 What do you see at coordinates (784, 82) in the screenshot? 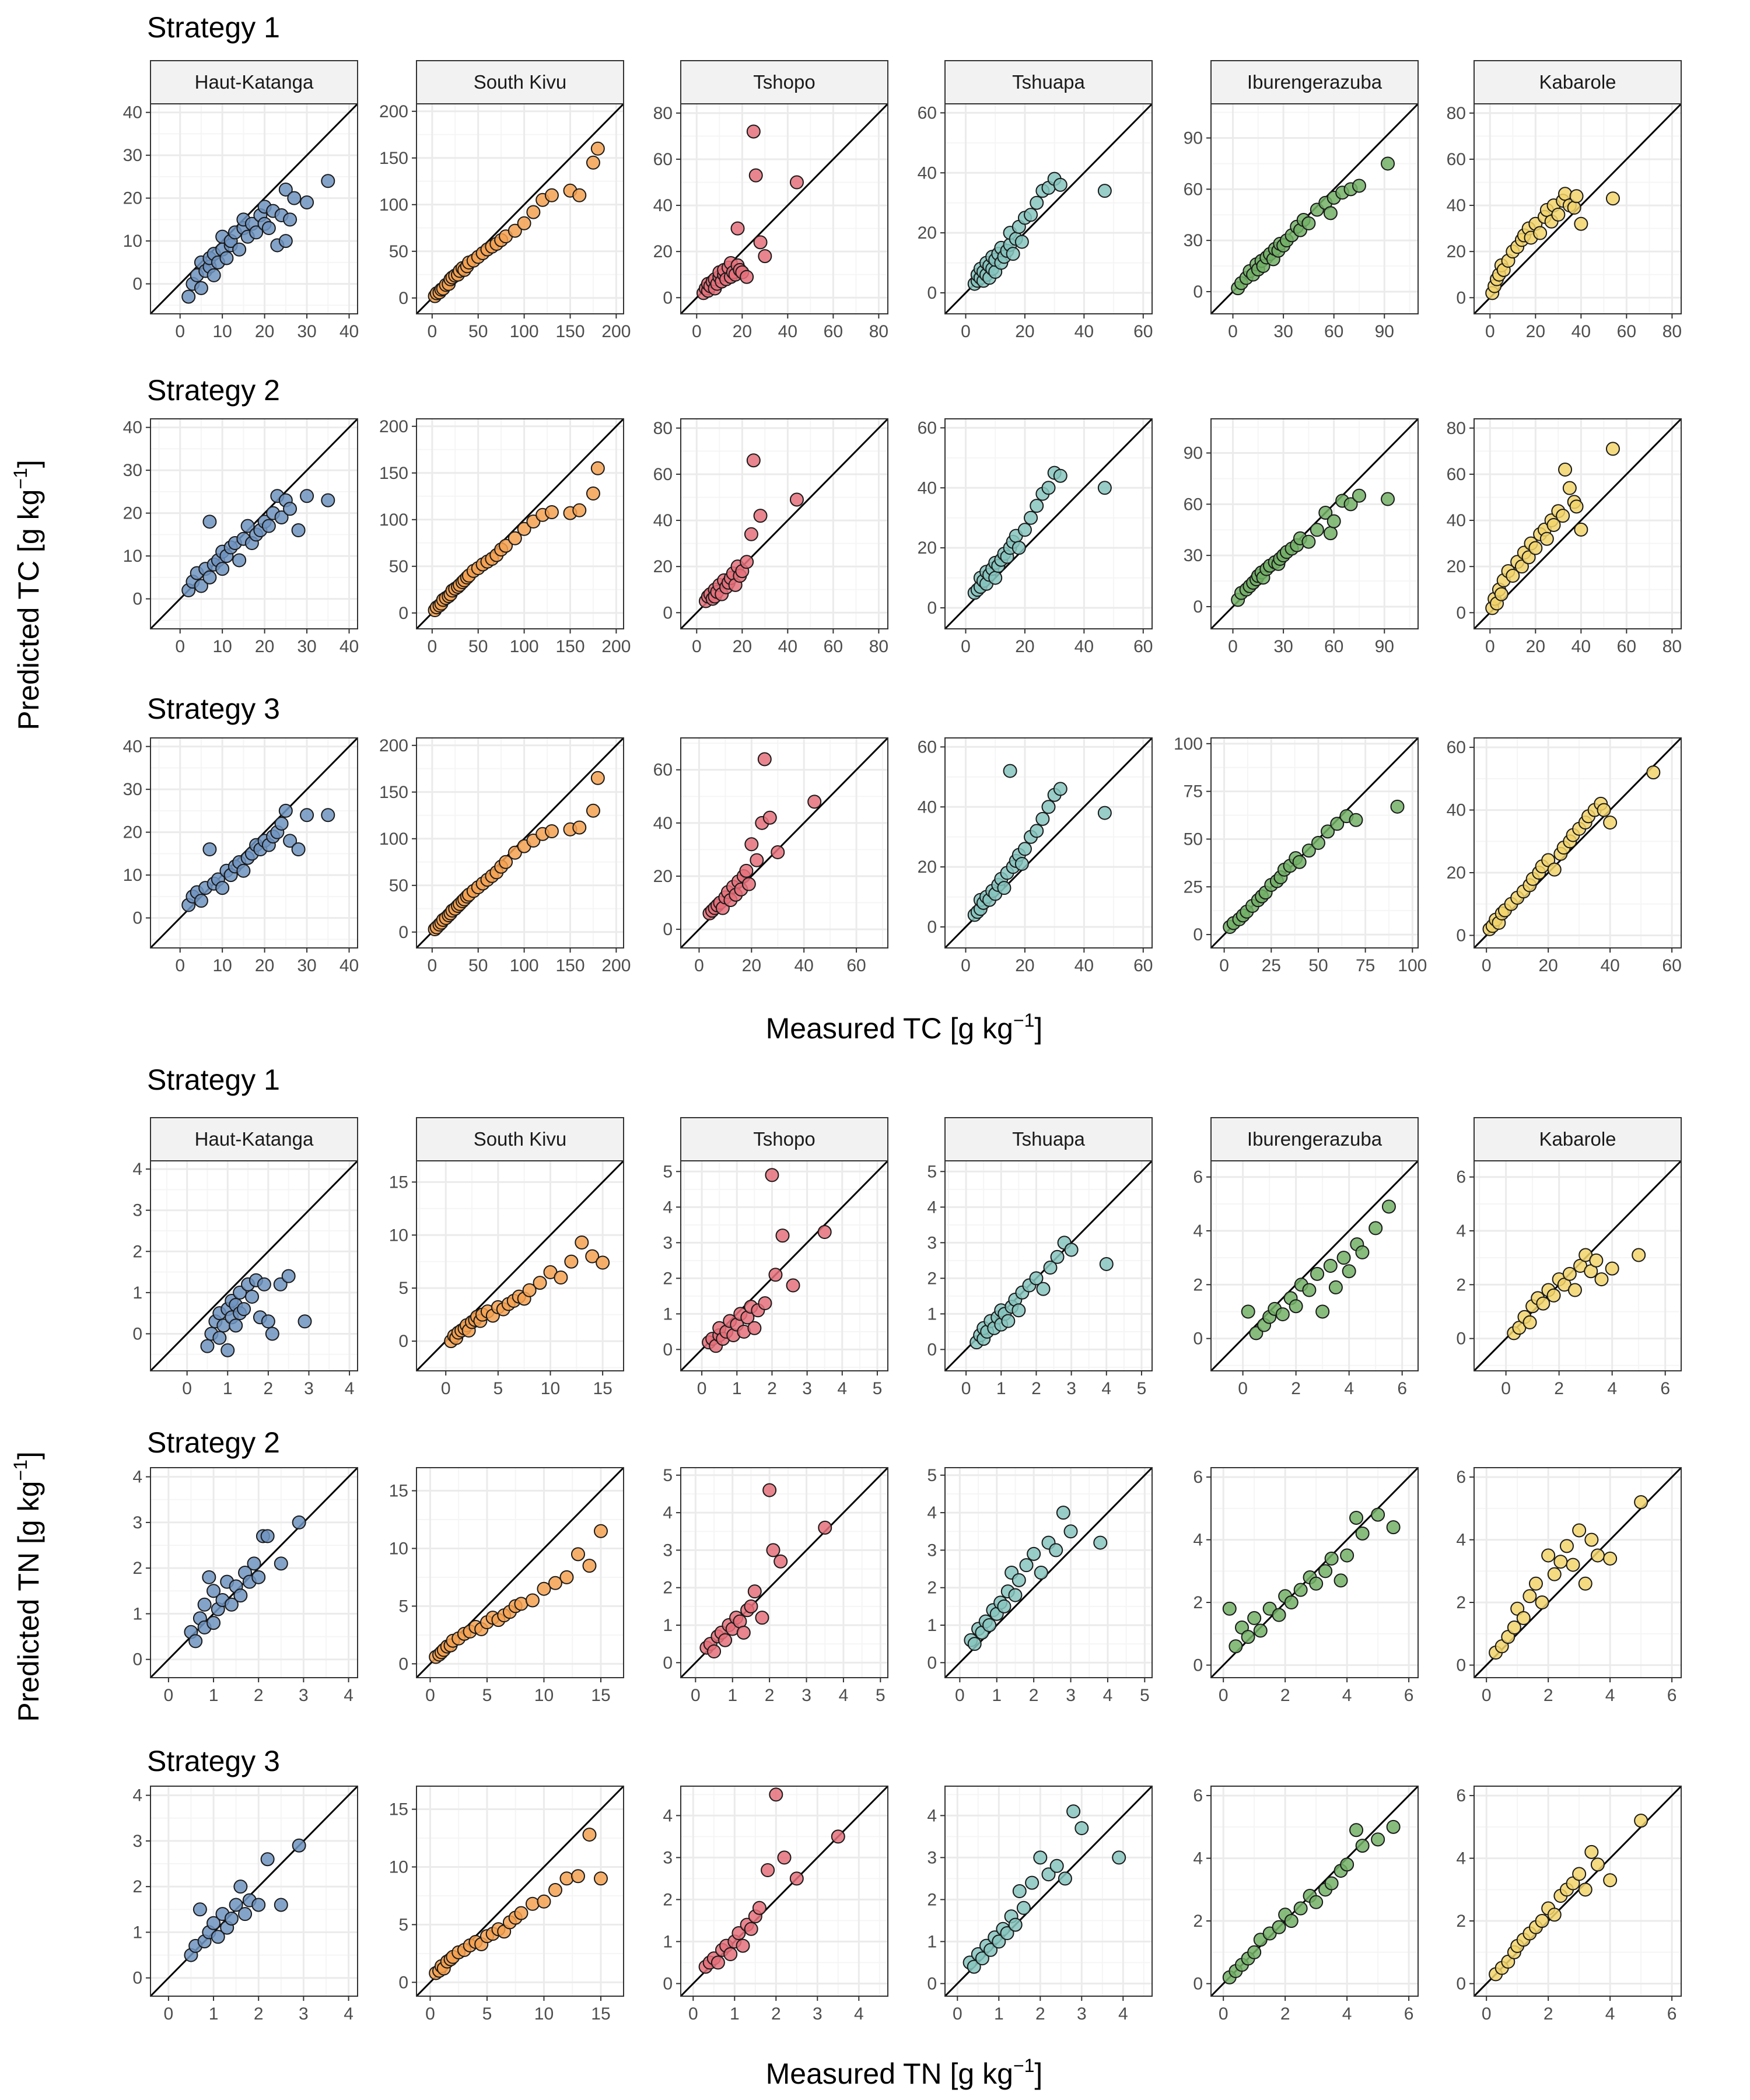
I see `facet-label: Tshopo` at bounding box center [784, 82].